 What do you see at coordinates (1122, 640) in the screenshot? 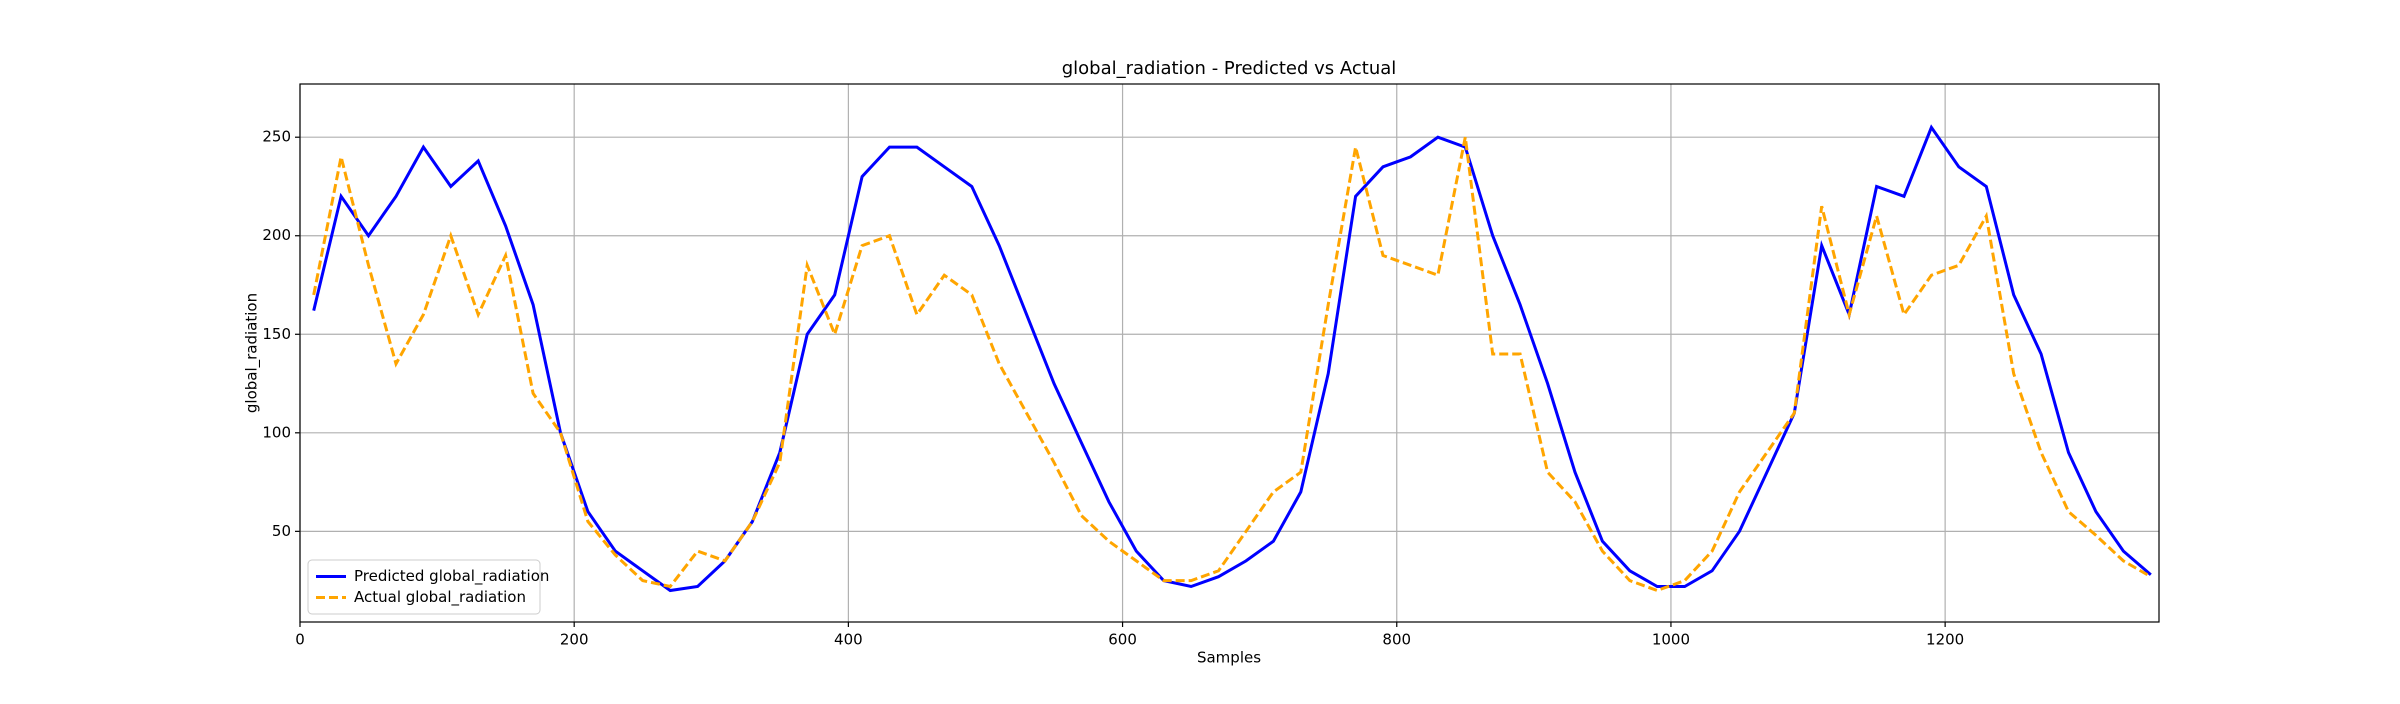
I see `x-tick-label: 600` at bounding box center [1122, 640].